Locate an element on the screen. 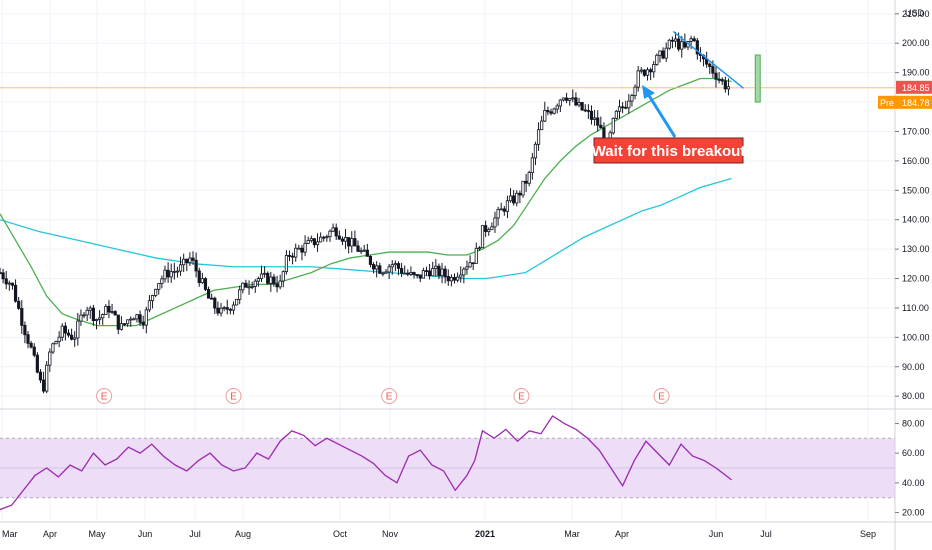 This screenshot has height=550, width=932. price-labels: 184.85 Pre 184.78 is located at coordinates (905, 94).